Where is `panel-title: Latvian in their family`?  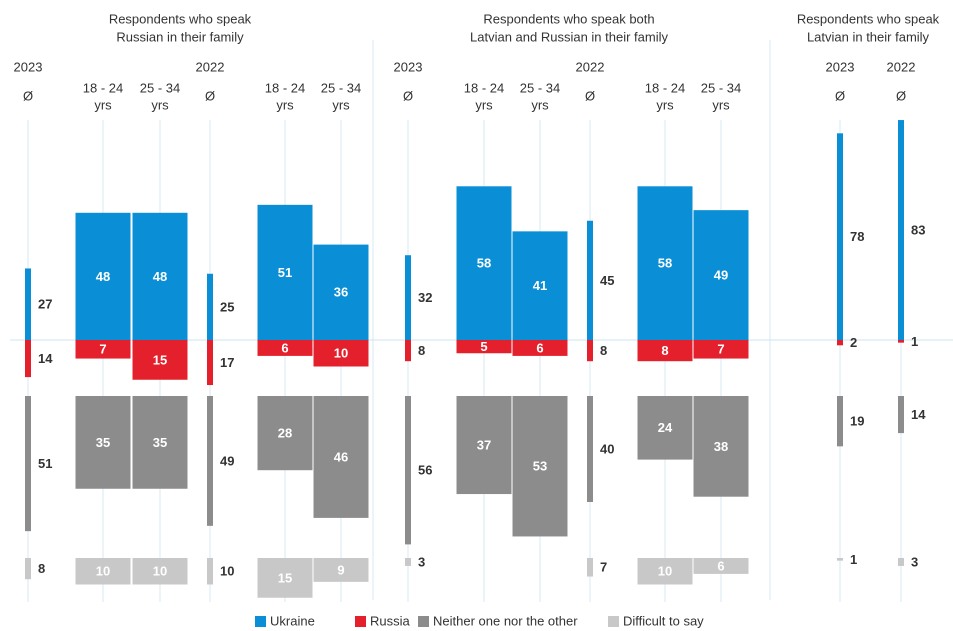 panel-title: Latvian in their family is located at coordinates (868, 36).